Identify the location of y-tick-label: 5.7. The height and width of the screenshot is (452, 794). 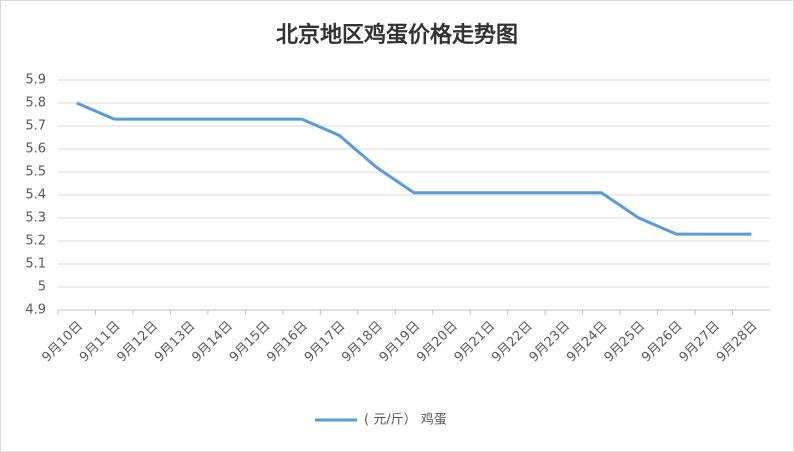
(35, 126).